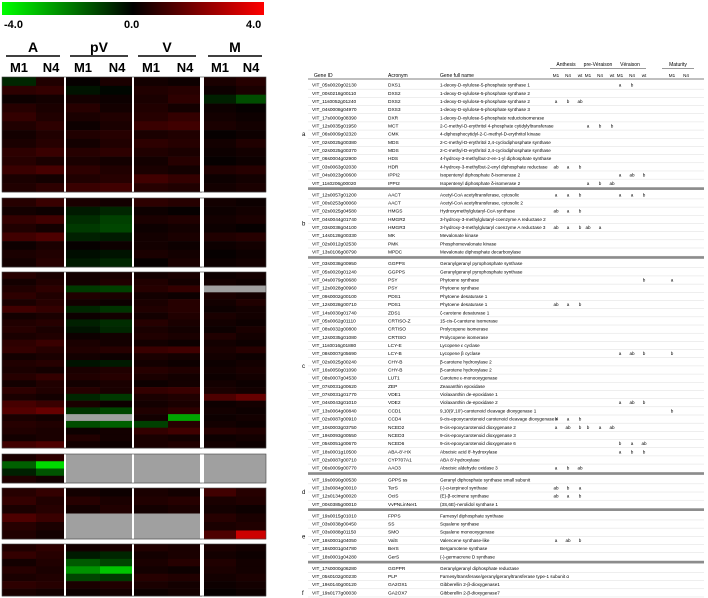  Describe the element at coordinates (334, 549) in the screenshot. I see `gene-id-cell: VIT_18s0001g04780` at that location.